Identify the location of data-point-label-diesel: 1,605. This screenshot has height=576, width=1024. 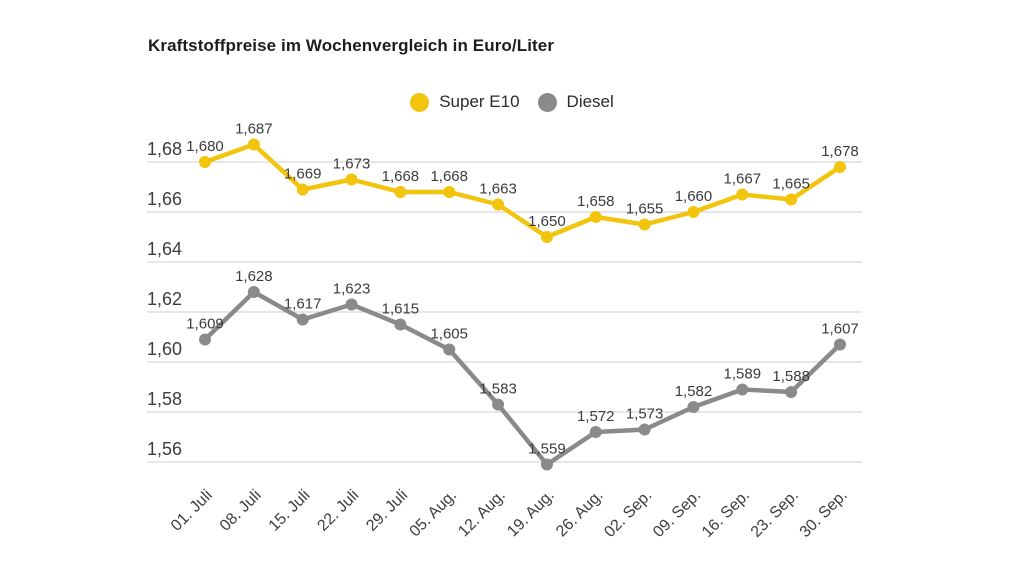
(449, 334).